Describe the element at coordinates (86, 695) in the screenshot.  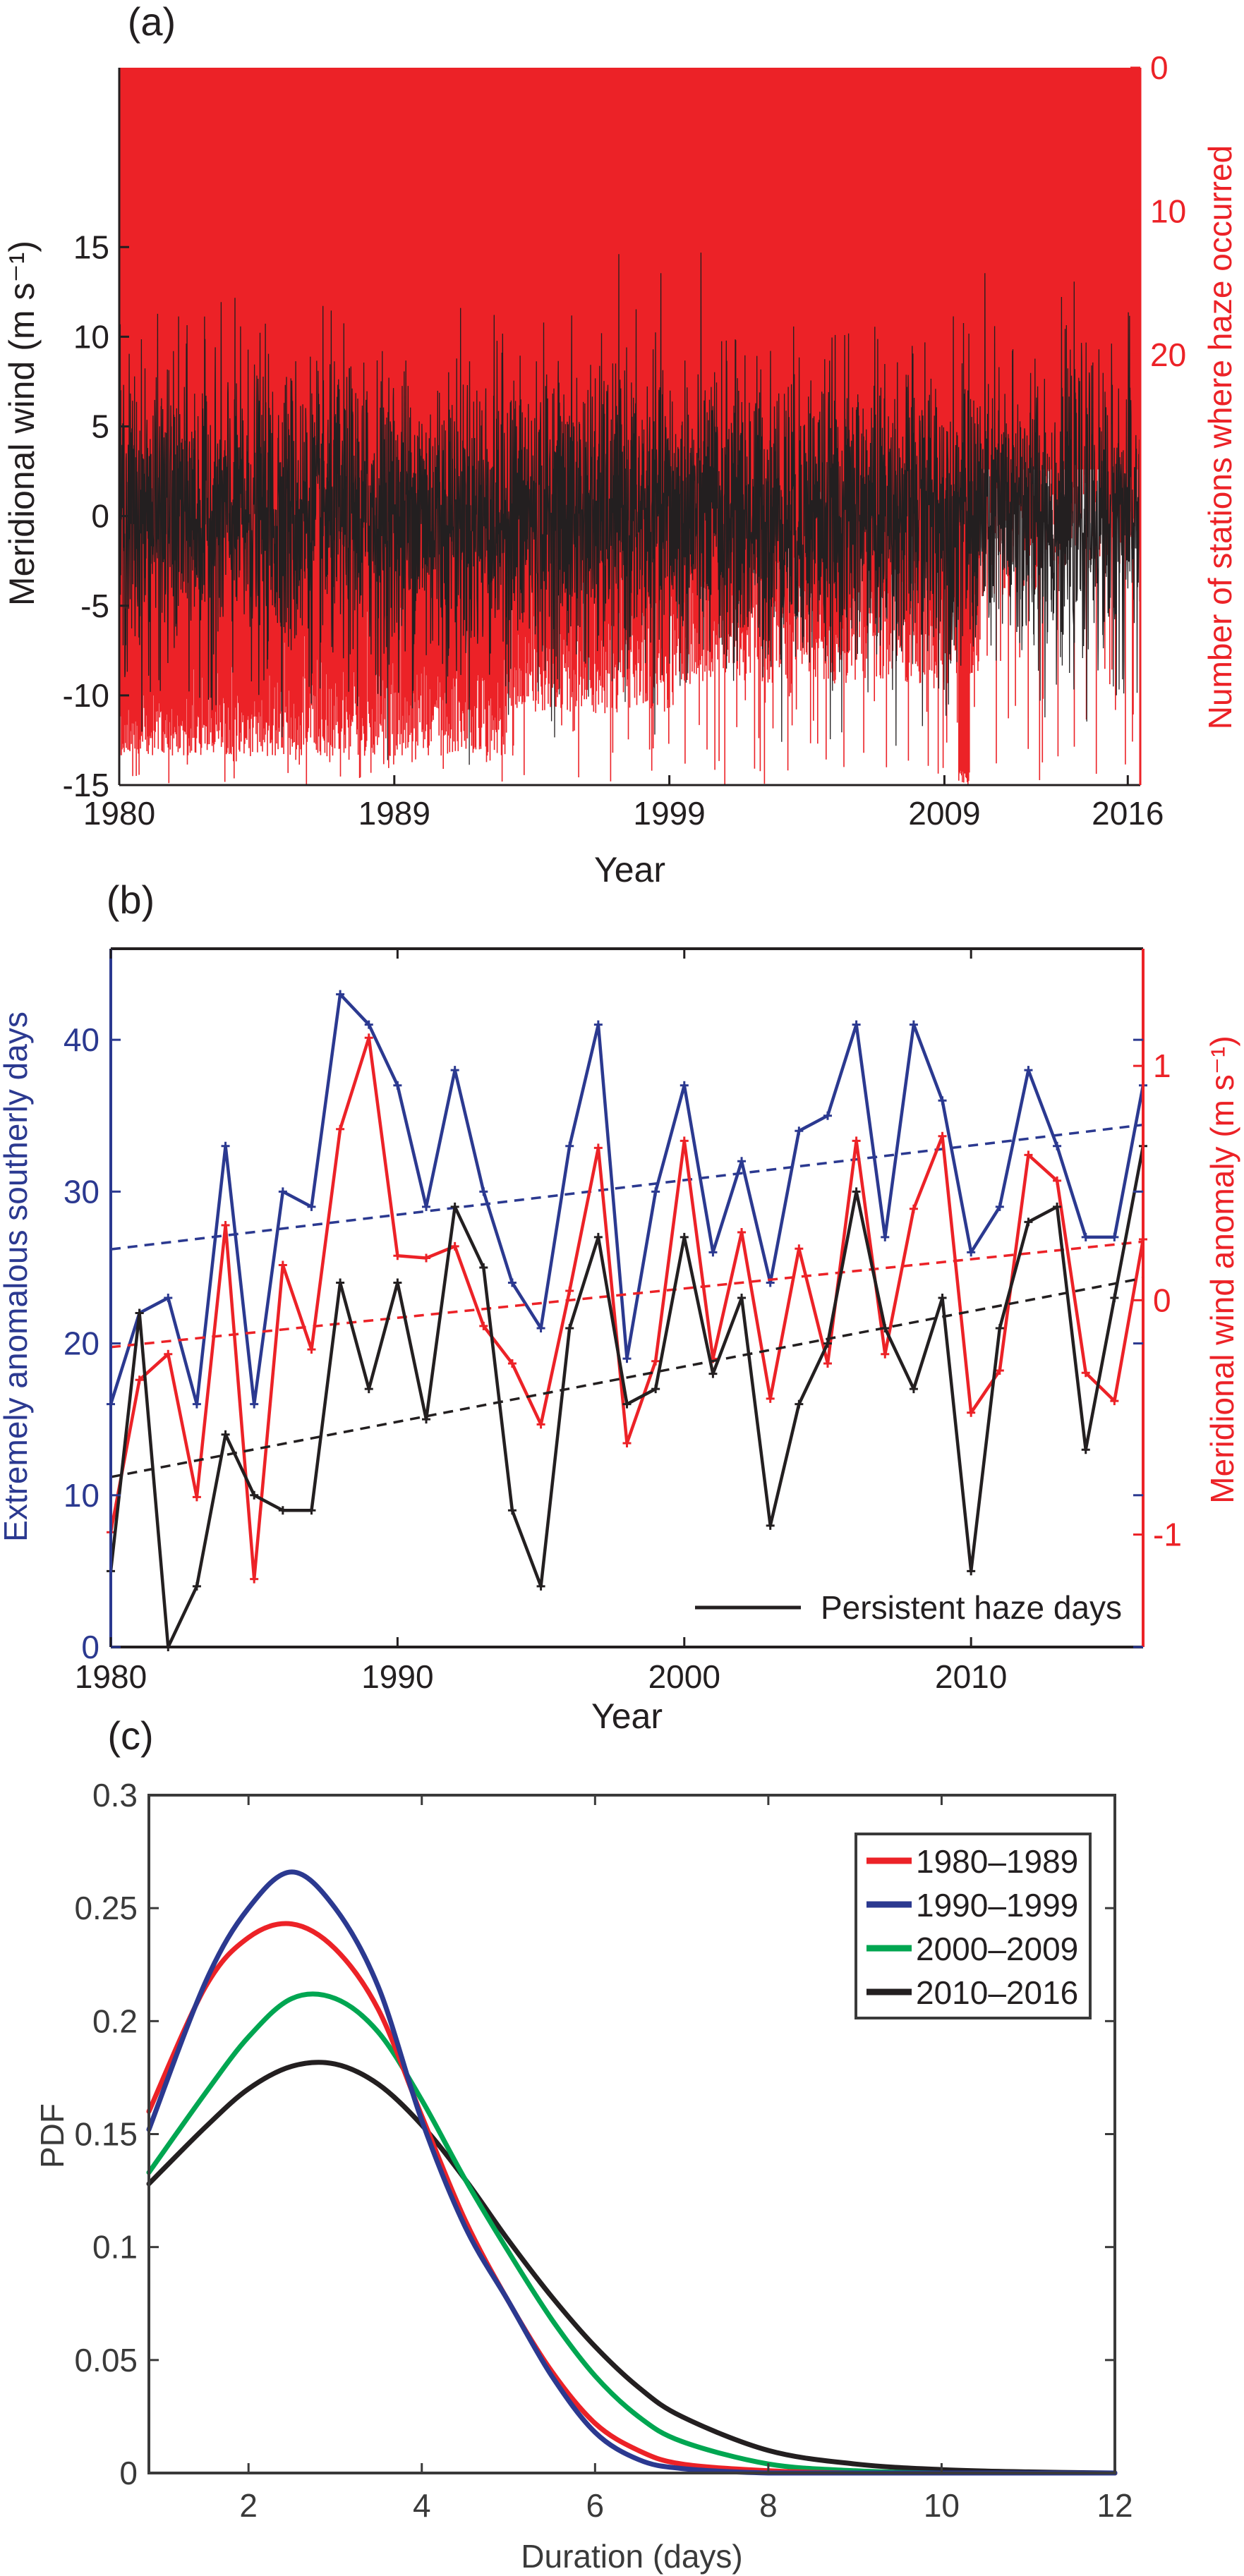
I see `y-tick-label: -10` at that location.